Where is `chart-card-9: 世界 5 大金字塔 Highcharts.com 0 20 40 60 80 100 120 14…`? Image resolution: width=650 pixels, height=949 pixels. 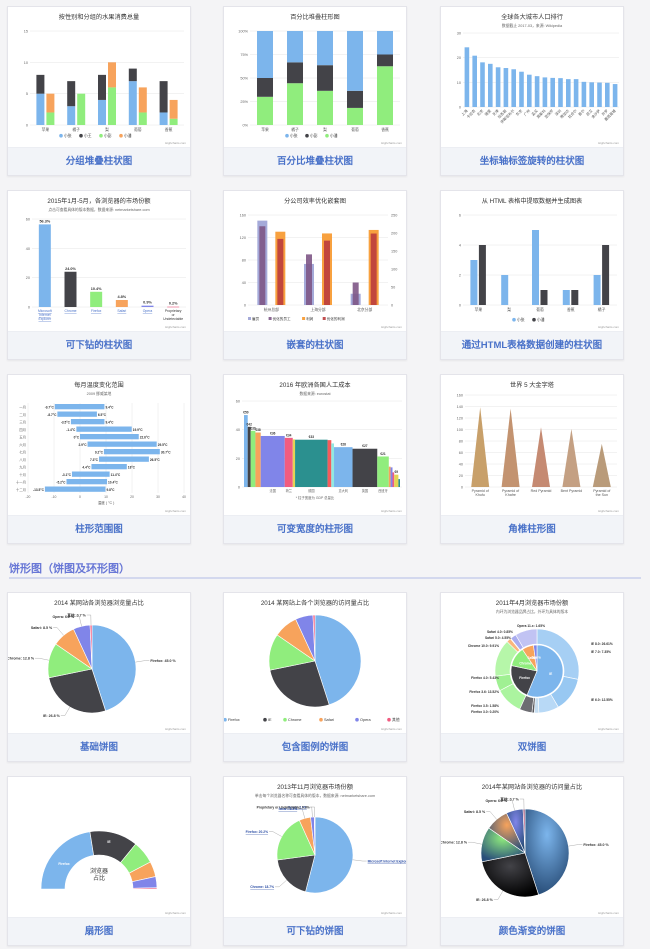
chart-card-9: 世界 5 大金字塔 Highcharts.com 0 20 40 60 80 100 120 14… is located at coordinates (532, 459).